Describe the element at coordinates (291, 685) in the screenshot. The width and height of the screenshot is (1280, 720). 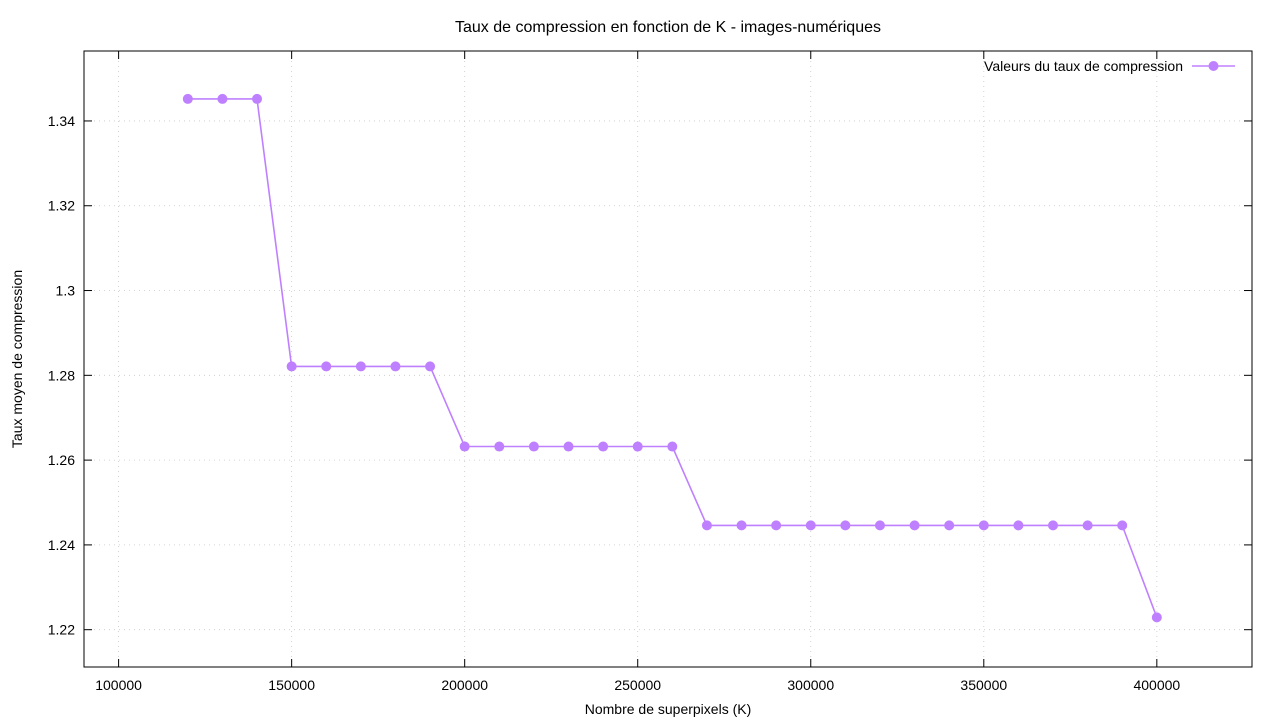
I see `x-tick-label: 150000` at that location.